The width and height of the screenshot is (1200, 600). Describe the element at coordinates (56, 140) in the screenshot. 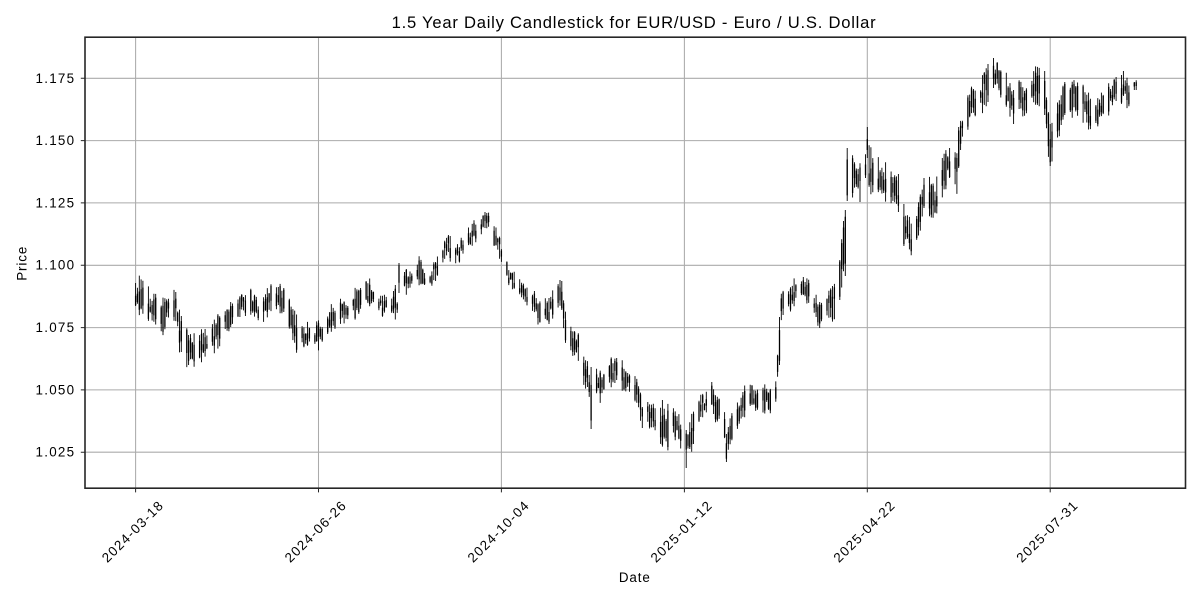

I see `svg-text: 1.150` at that location.